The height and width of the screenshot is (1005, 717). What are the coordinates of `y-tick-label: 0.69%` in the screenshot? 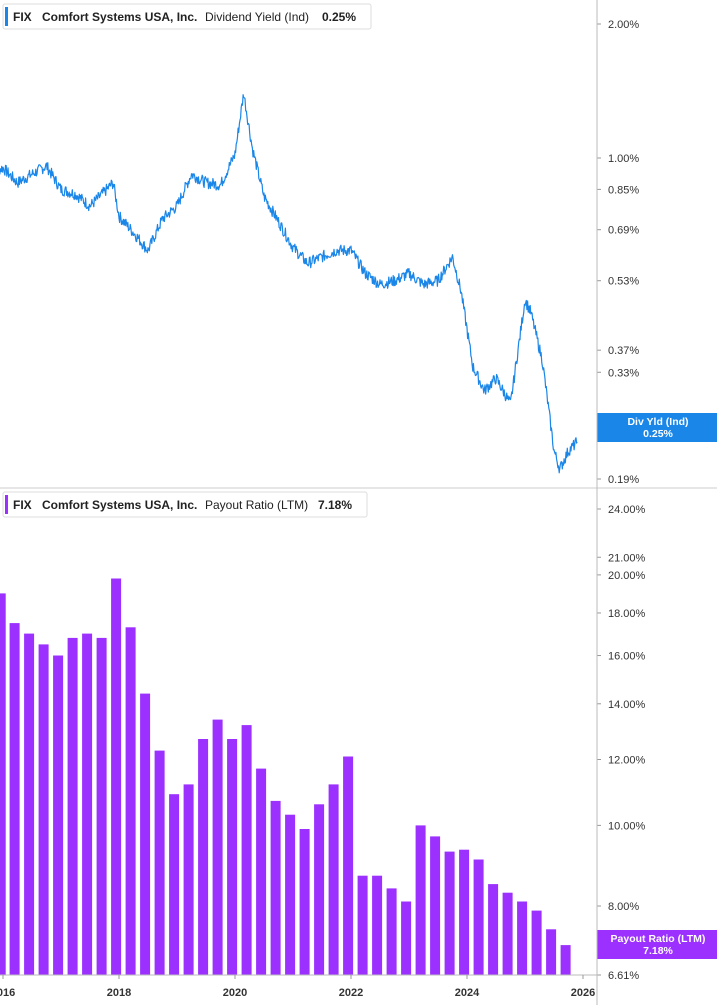 It's located at (623, 231).